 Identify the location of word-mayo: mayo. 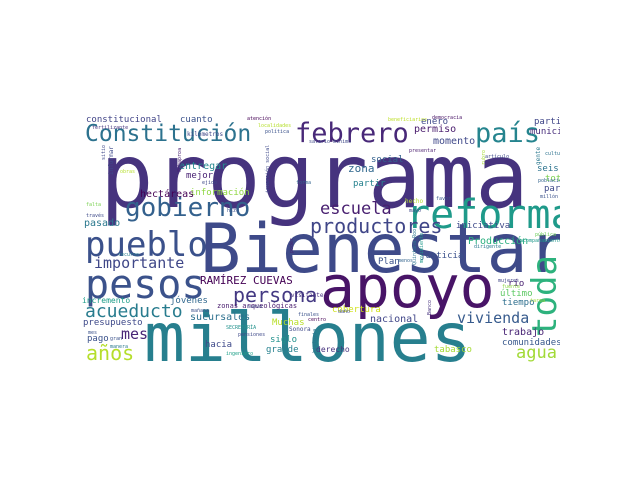
(415, 211).